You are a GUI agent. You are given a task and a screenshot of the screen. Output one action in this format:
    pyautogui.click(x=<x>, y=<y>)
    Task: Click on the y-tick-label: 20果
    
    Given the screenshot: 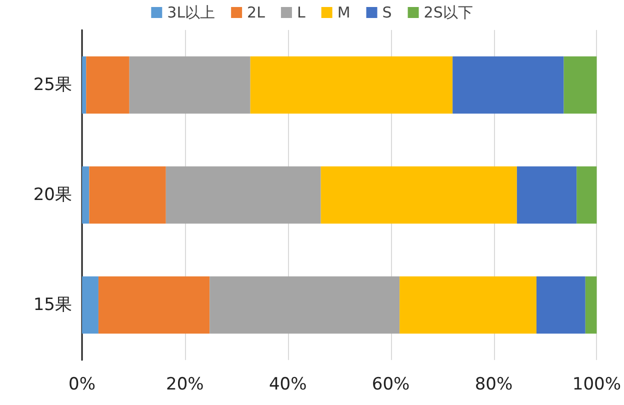 What is the action you would take?
    pyautogui.click(x=52, y=195)
    